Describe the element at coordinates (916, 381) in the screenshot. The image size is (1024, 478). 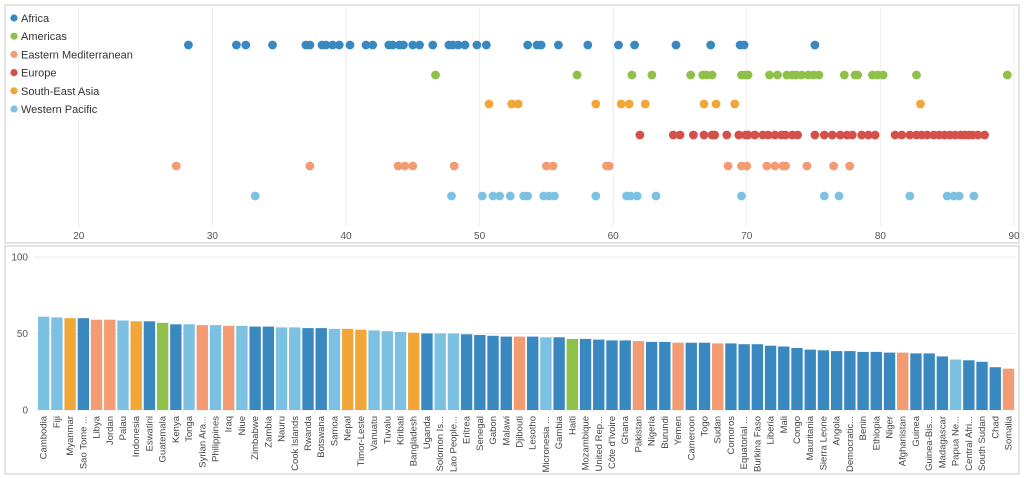
I see `bar-guinea` at that location.